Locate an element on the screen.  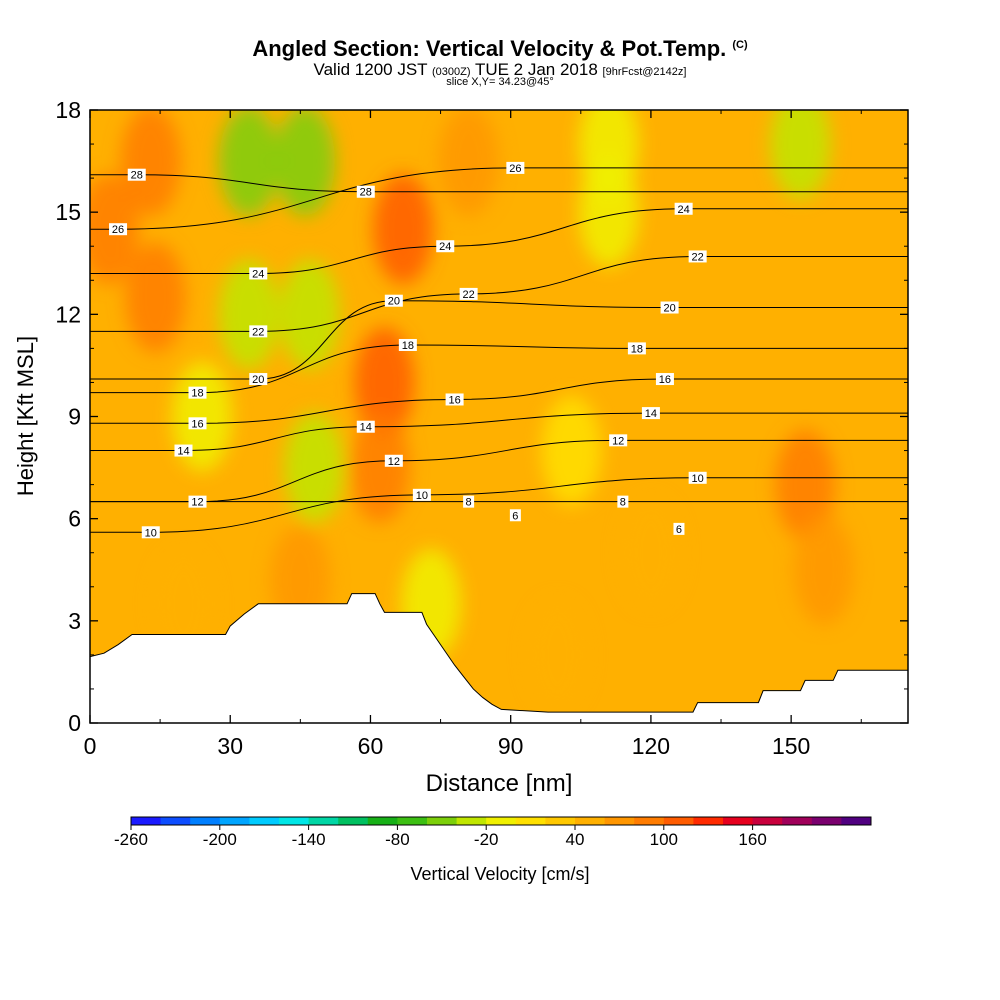
x-tick-label: 120 is located at coordinates (651, 746).